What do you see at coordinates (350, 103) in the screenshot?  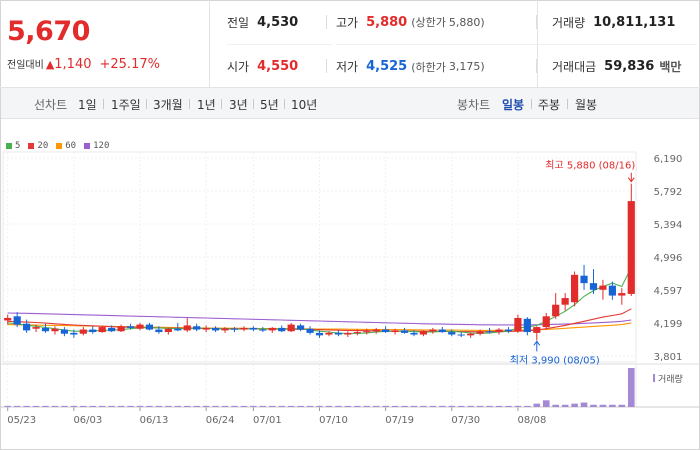 I see `period-toolbar: 선차트 1일 1주일 3개월 1년 3년 5년 10년 봉차트 일봉 주봉 월봉` at bounding box center [350, 103].